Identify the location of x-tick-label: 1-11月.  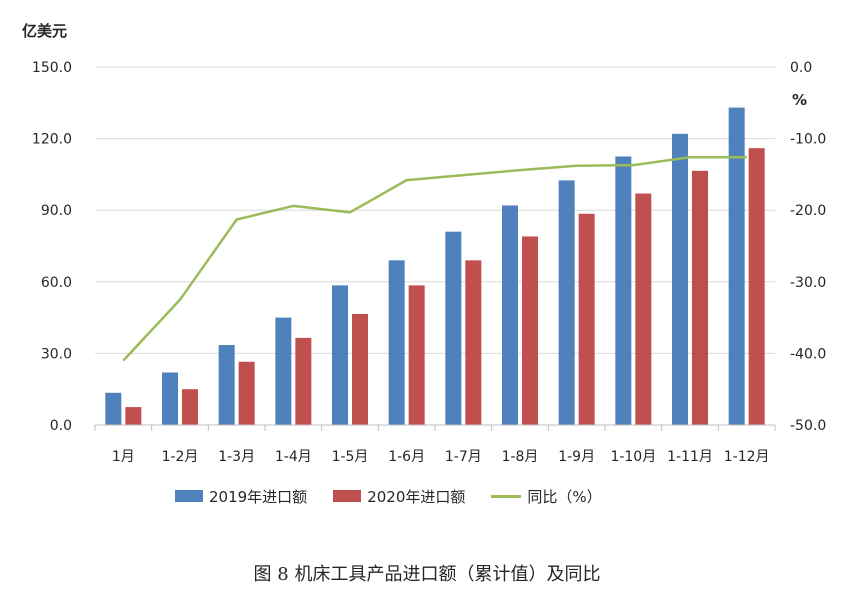
(690, 457).